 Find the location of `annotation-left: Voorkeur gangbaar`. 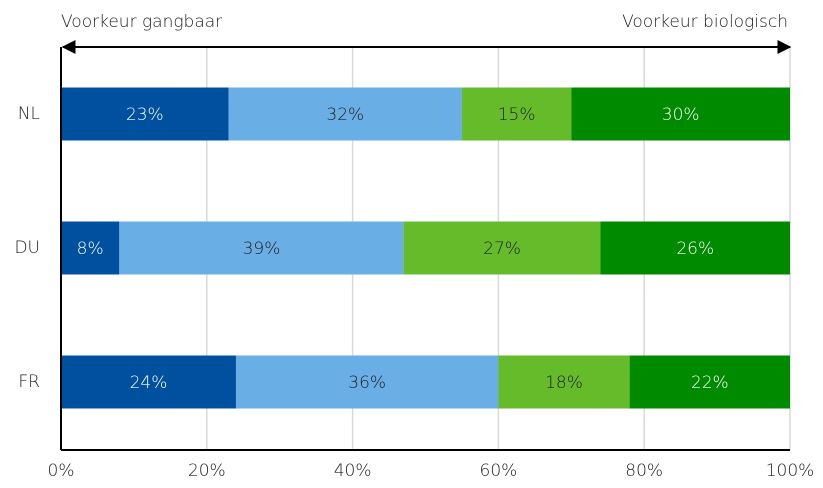

annotation-left: Voorkeur gangbaar is located at coordinates (141, 22).